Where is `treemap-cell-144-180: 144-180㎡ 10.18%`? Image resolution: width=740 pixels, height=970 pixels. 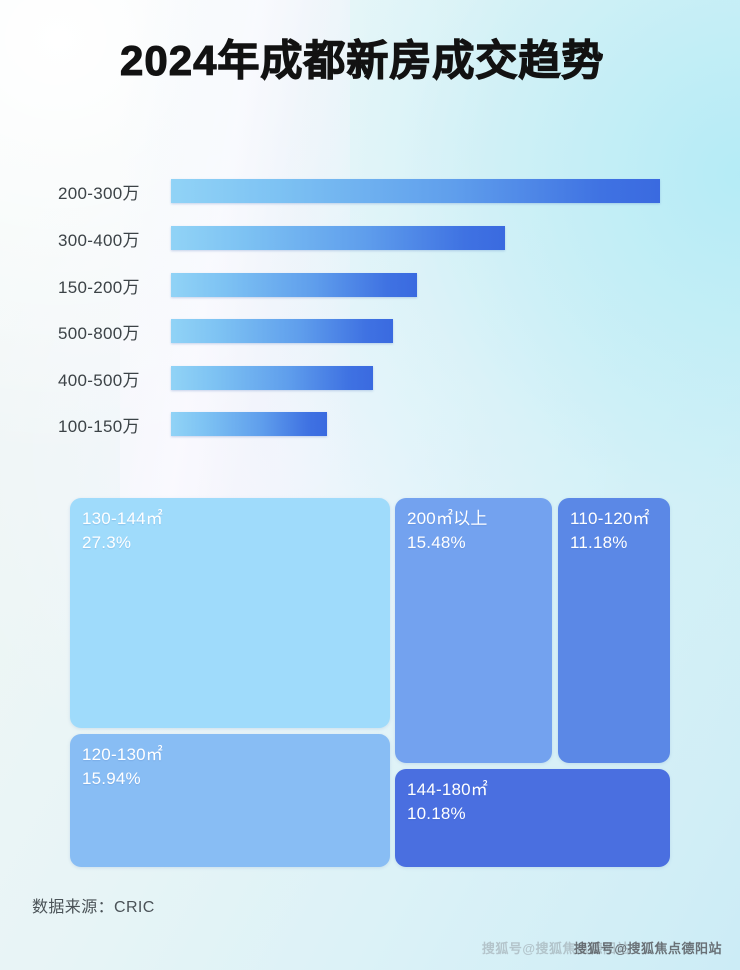
treemap-cell-144-180: 144-180㎡ 10.18% is located at coordinates (532, 818).